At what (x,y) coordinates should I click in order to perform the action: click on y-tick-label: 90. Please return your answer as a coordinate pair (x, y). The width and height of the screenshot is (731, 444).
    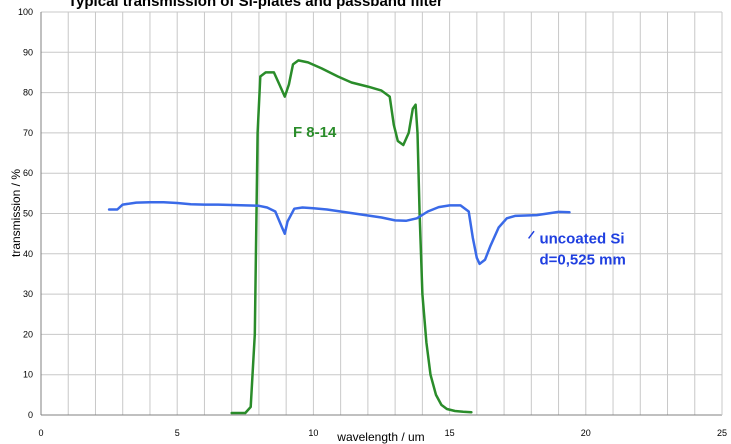
    Looking at the image, I should click on (28, 52).